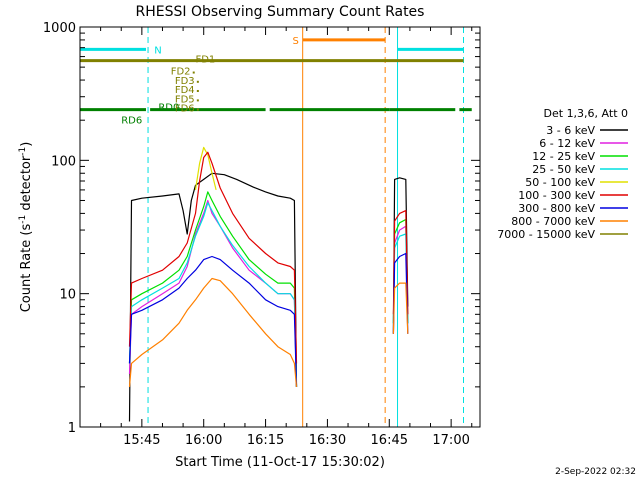  I want to click on x-tick-label-3: 16:30, so click(327, 440).